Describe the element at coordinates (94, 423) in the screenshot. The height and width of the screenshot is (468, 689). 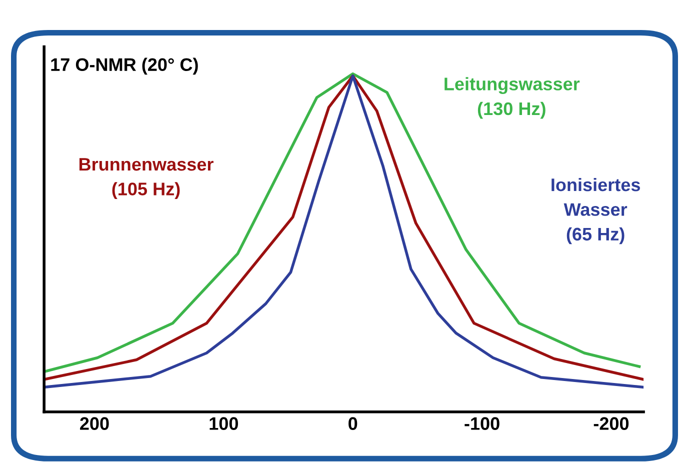
I see `x-tick-label: 200` at that location.